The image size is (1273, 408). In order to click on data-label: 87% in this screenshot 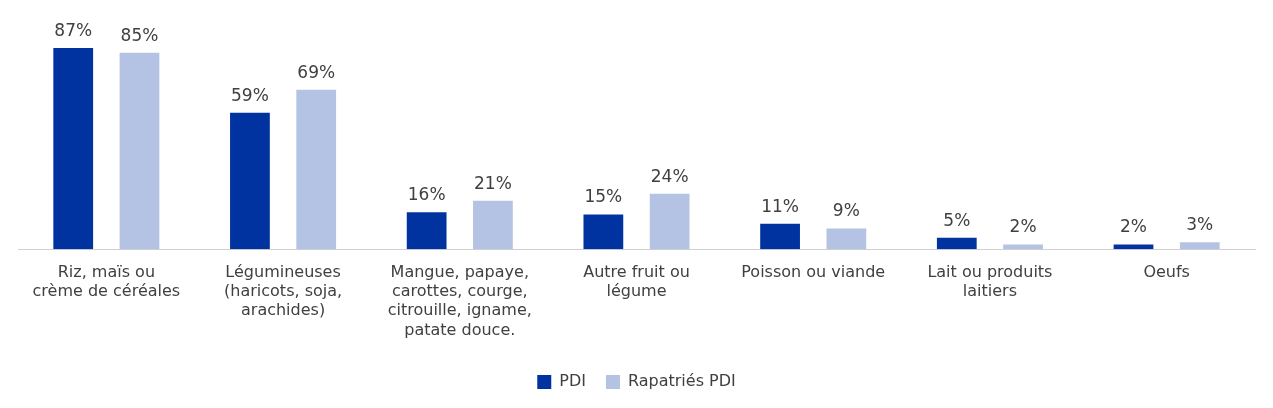, I will do `click(73, 29)`.